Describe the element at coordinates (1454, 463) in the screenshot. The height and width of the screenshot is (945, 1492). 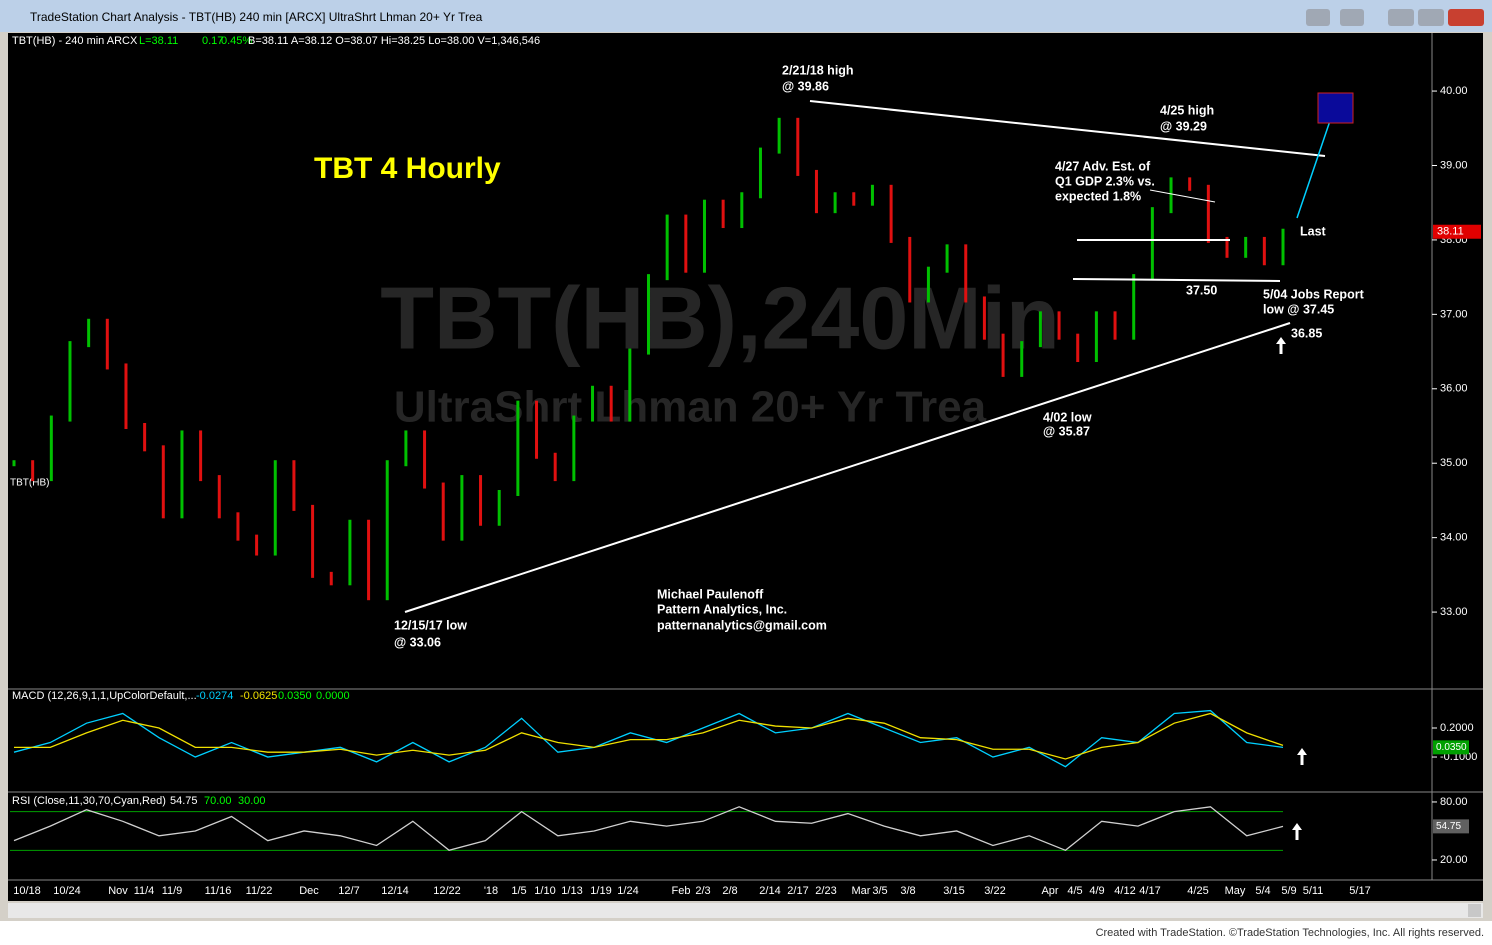
I see `y-tick-label: 35.00` at that location.